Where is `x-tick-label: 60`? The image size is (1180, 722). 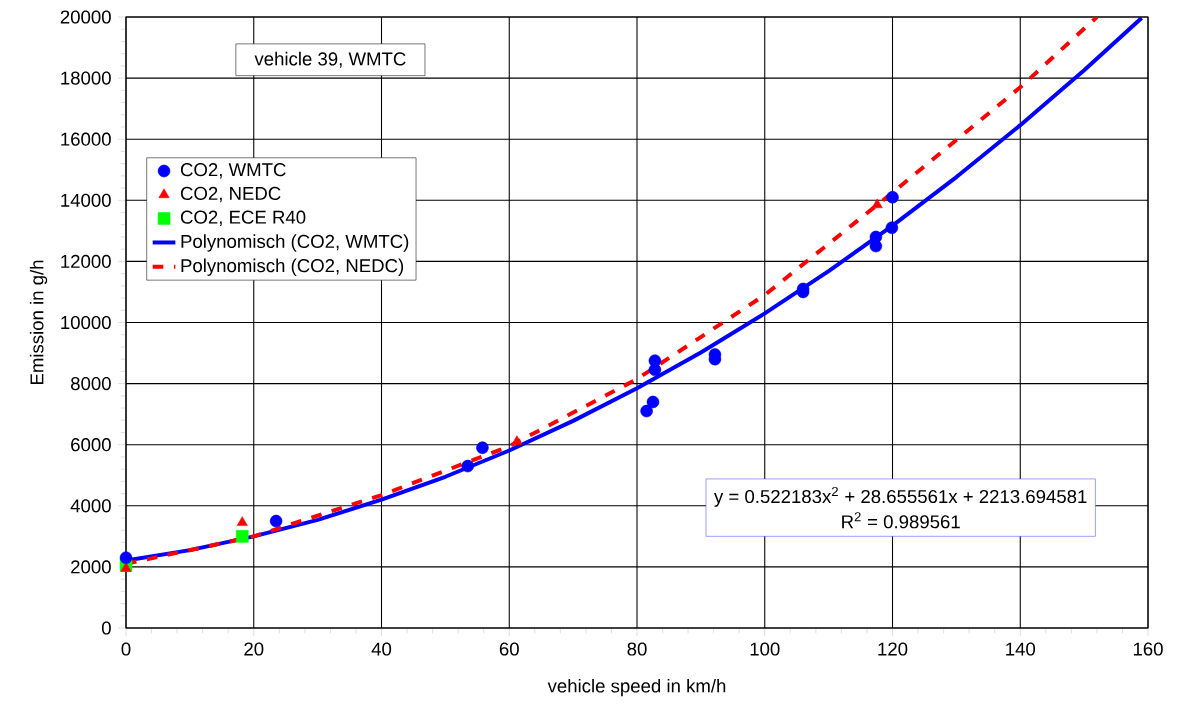
x-tick-label: 60 is located at coordinates (509, 649).